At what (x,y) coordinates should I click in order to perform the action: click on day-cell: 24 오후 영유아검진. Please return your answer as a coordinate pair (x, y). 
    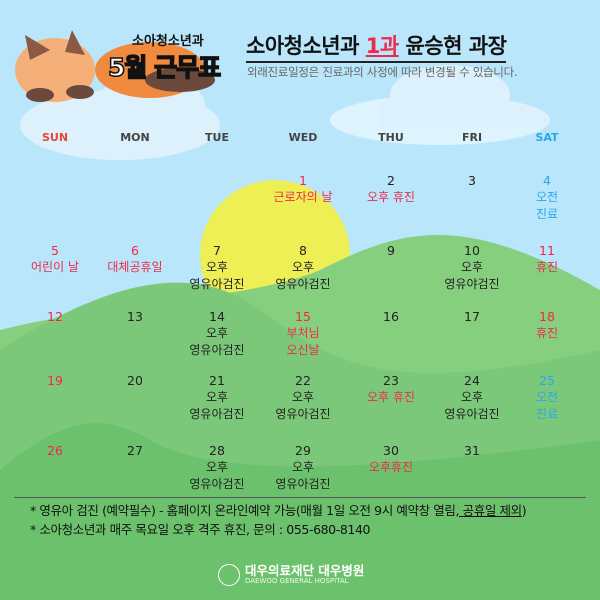
    Looking at the image, I should click on (472, 397).